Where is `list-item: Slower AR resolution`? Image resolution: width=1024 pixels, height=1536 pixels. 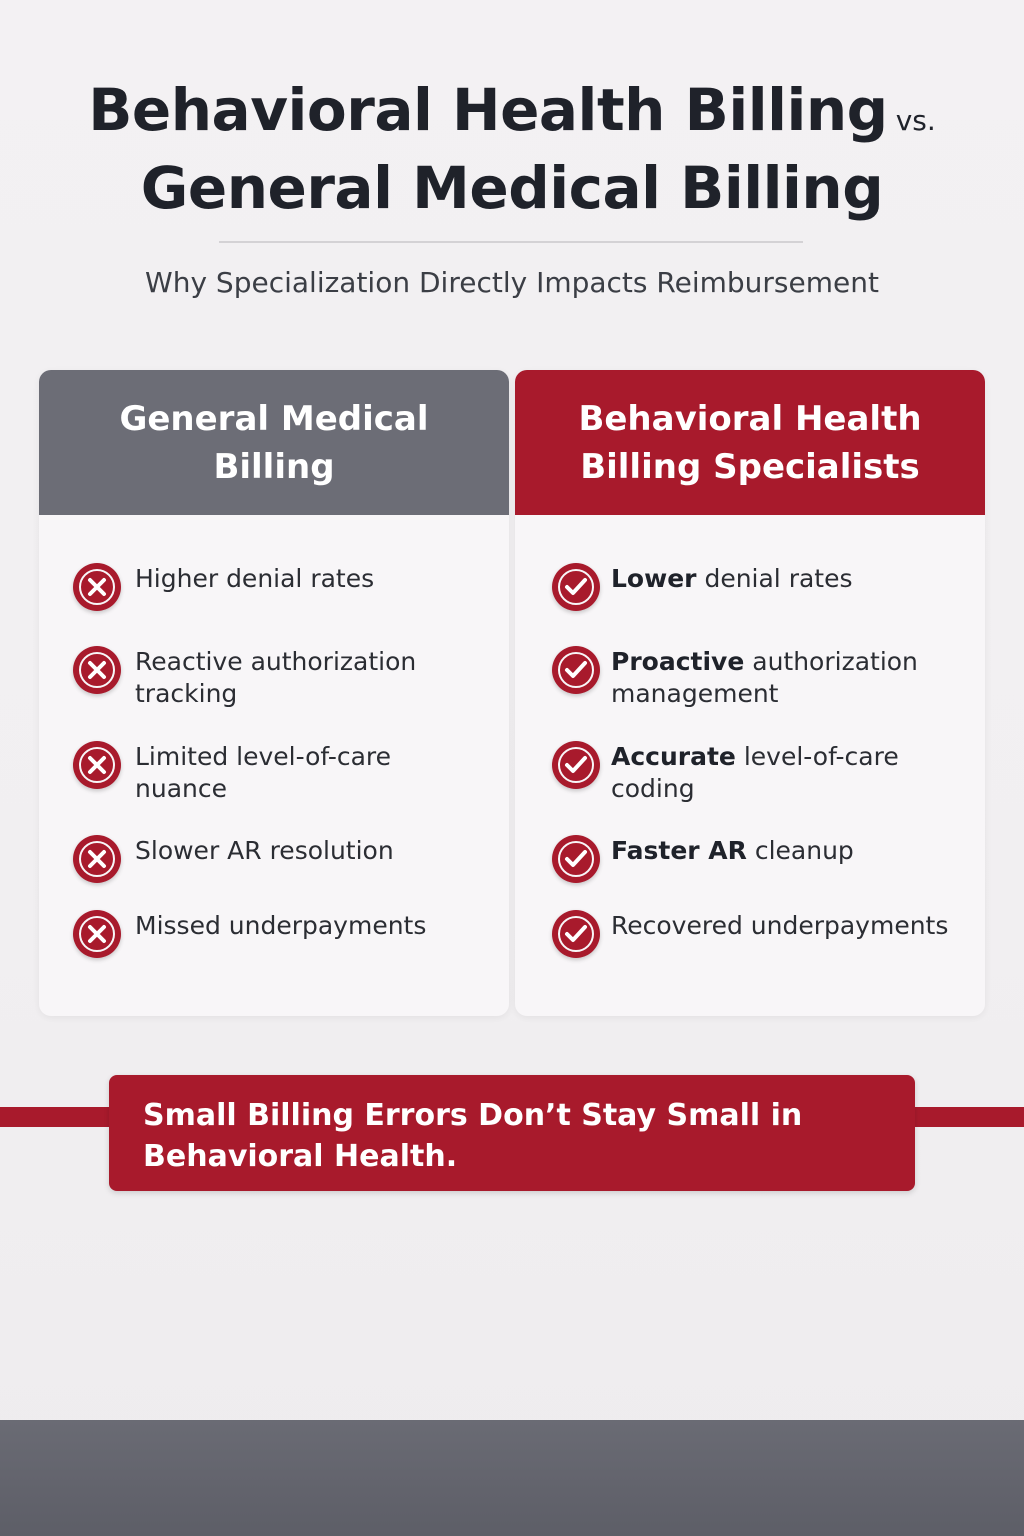
list-item: Slower AR resolution is located at coordinates (264, 859).